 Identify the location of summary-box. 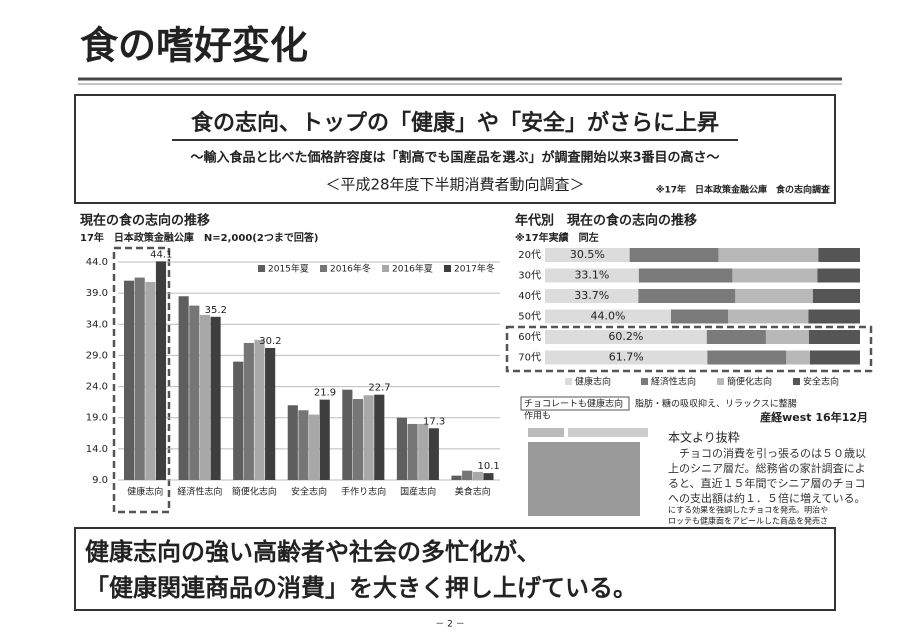
(455, 149).